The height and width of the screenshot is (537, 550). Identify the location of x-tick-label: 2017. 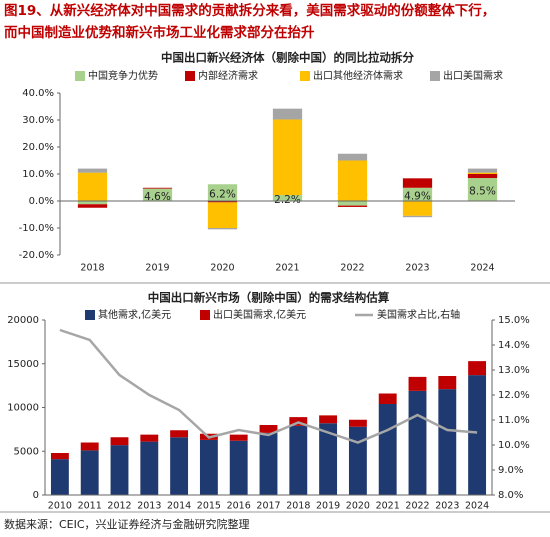
(268, 506).